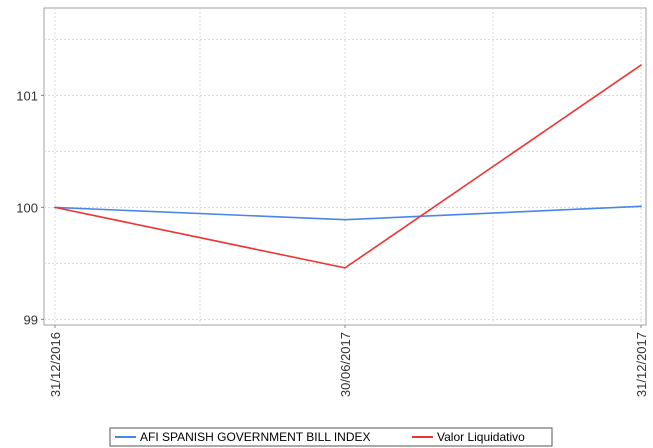 The height and width of the screenshot is (448, 653). Describe the element at coordinates (345, 364) in the screenshot. I see `x-tick-label: 30/06/2017` at that location.